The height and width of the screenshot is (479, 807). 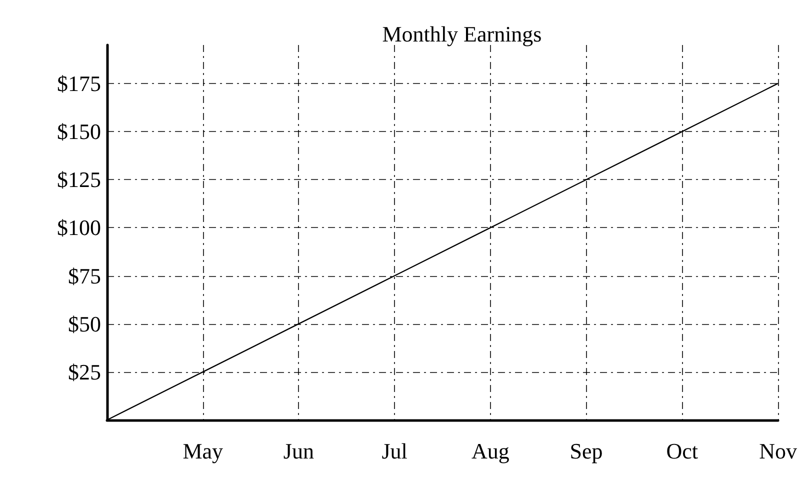 I want to click on x-tick-label: Sep, so click(x=586, y=451).